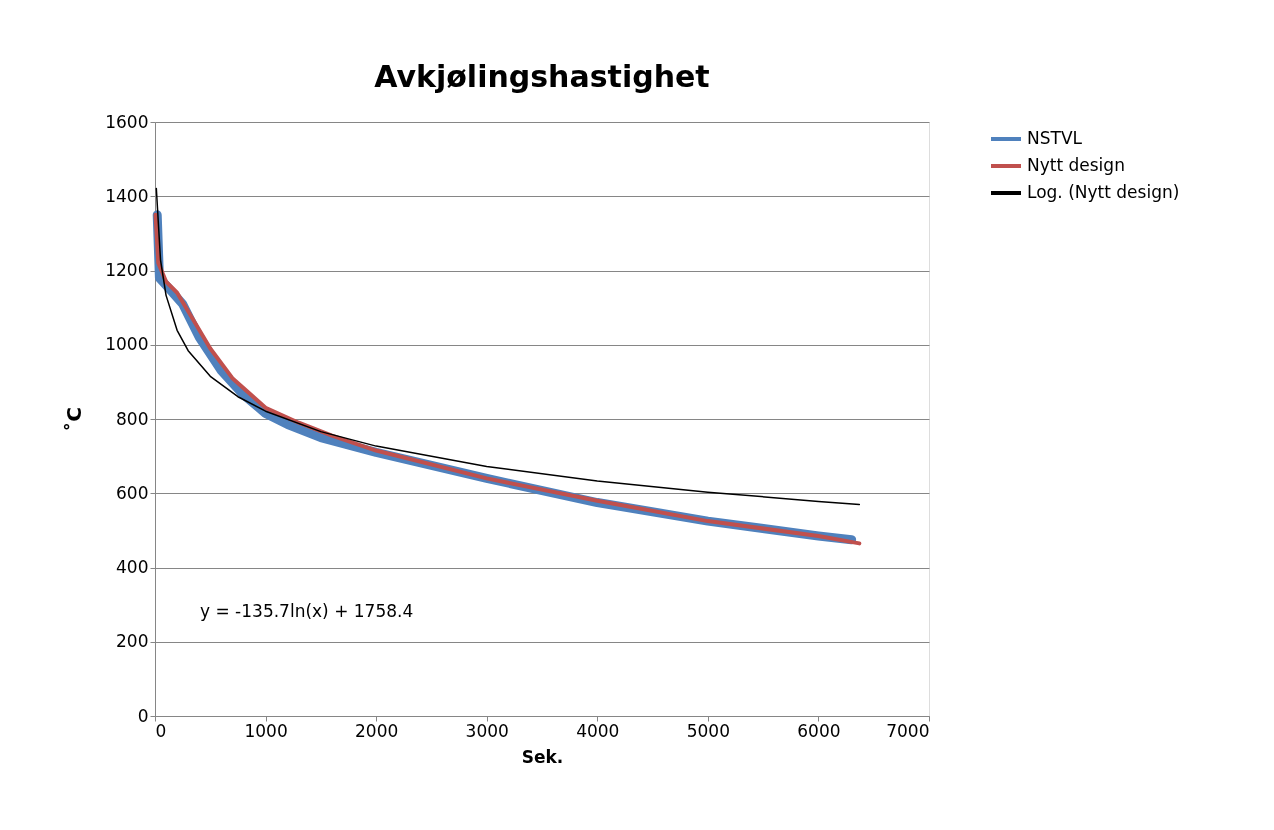 Image resolution: width=1274 pixels, height=830 pixels. Describe the element at coordinates (132, 567) in the screenshot. I see `y-tick-label: 400` at that location.